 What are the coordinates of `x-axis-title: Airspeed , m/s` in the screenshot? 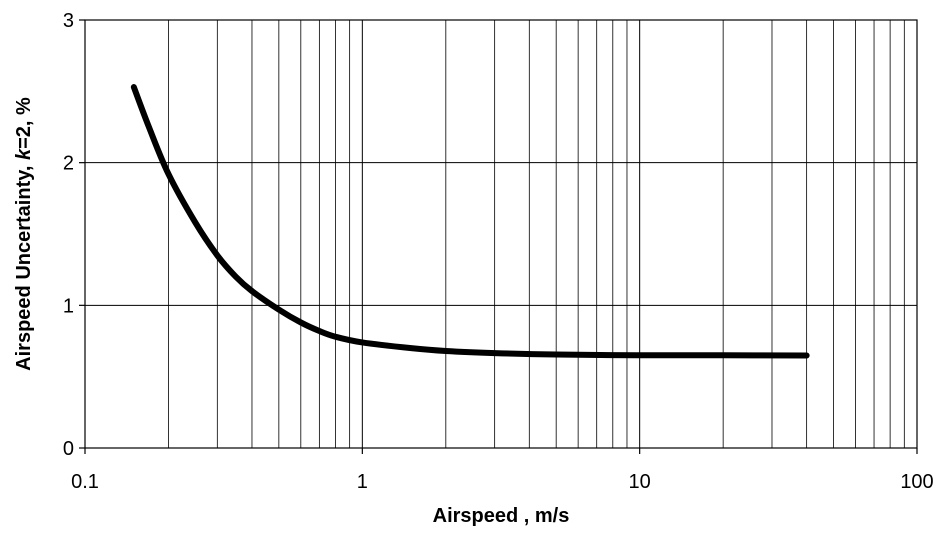 It's located at (501, 516).